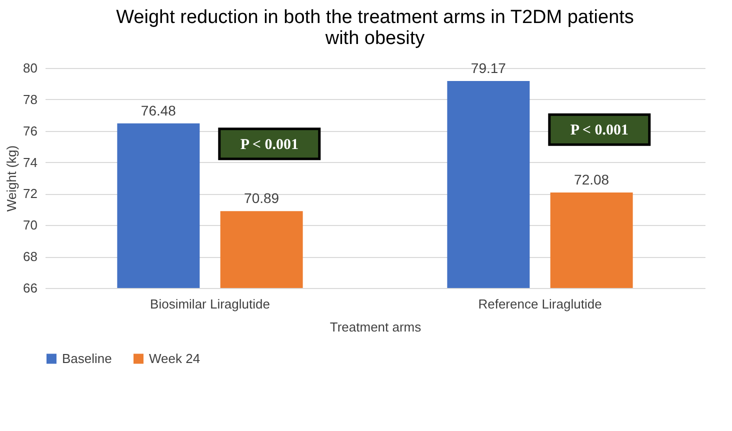 The height and width of the screenshot is (431, 732). Describe the element at coordinates (210, 304) in the screenshot. I see `x-tick-label: Biosimilar Liraglutide` at that location.